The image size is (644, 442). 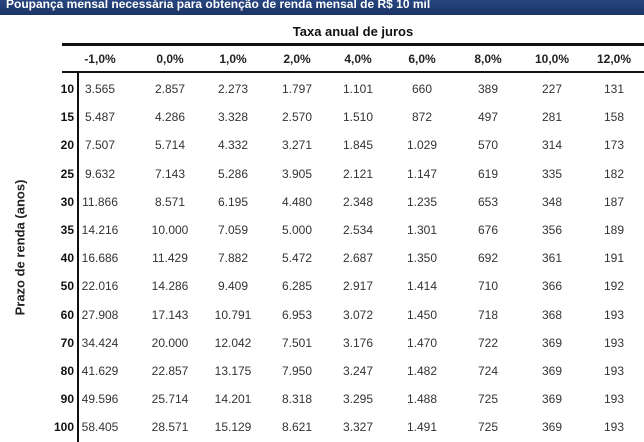 What do you see at coordinates (100, 117) in the screenshot?
I see `table-cell: 5.487` at bounding box center [100, 117].